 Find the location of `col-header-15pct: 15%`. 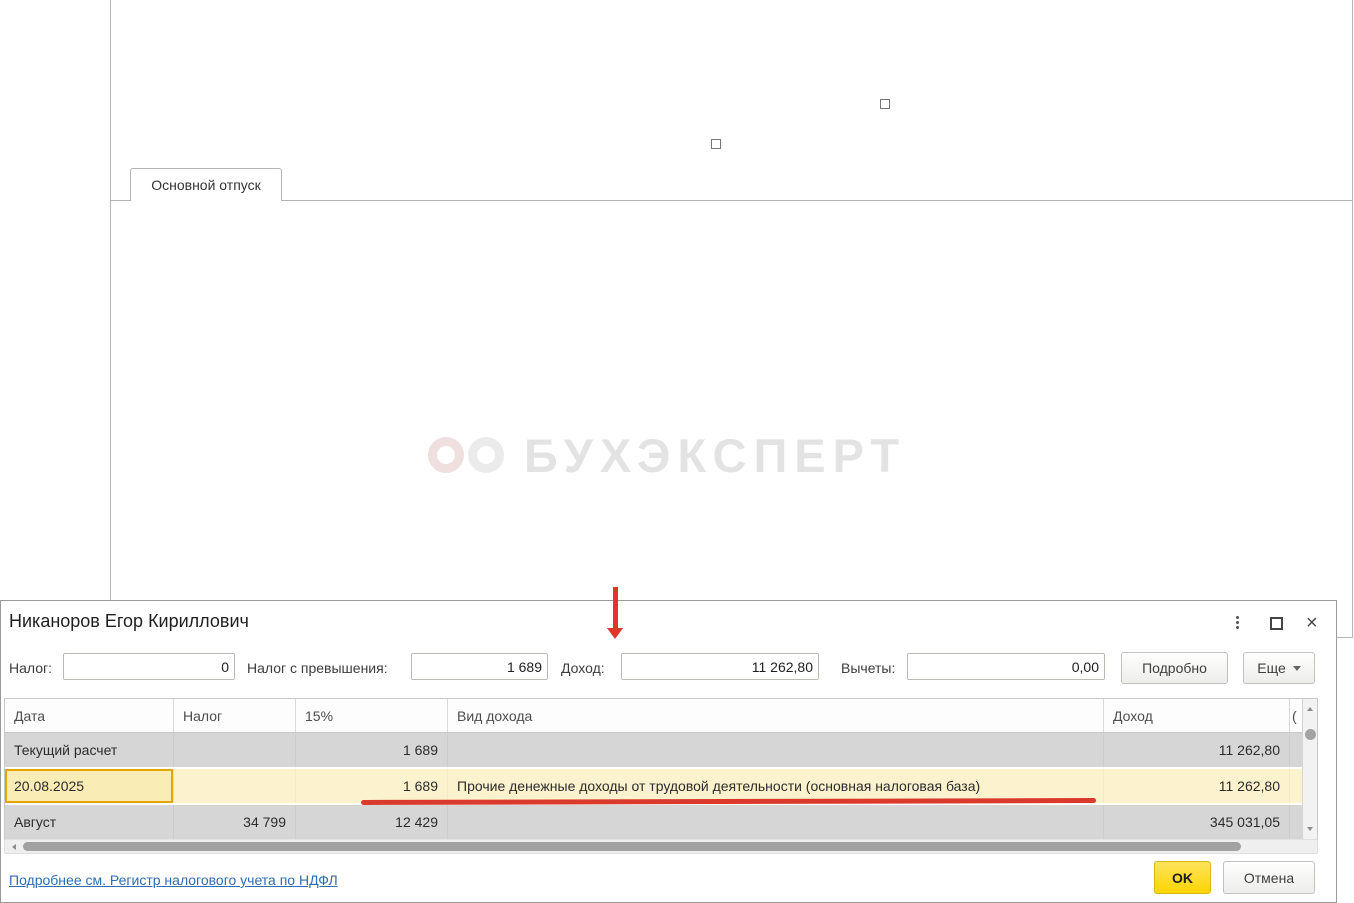

col-header-15pct: 15% is located at coordinates (372, 715).